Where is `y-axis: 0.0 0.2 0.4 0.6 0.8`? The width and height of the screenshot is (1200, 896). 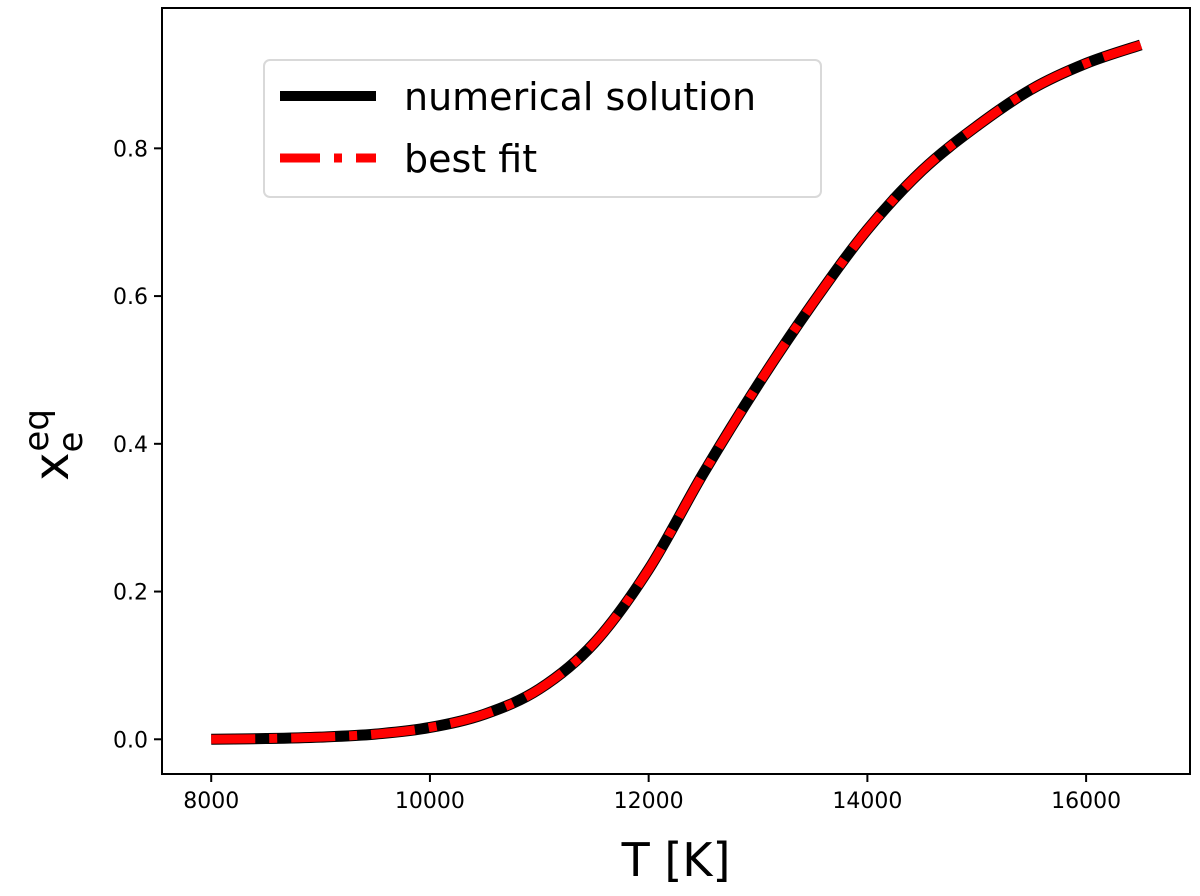 y-axis: 0.0 0.2 0.4 0.6 0.8 is located at coordinates (137, 445).